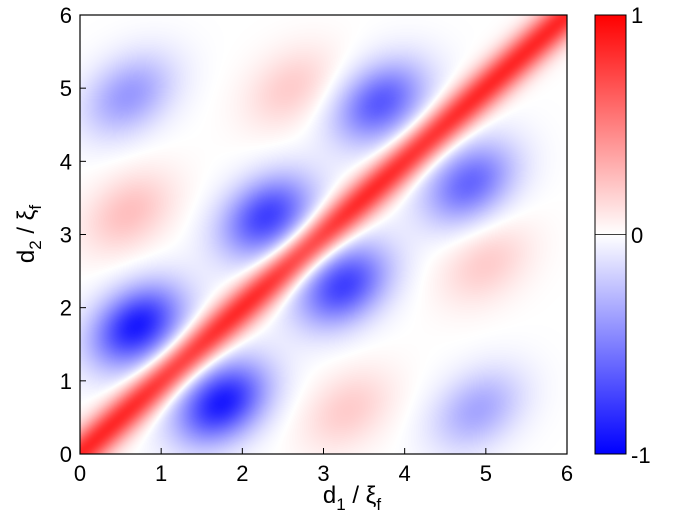 The height and width of the screenshot is (531, 690). What do you see at coordinates (66, 161) in the screenshot?
I see `y-tick-label: 4` at bounding box center [66, 161].